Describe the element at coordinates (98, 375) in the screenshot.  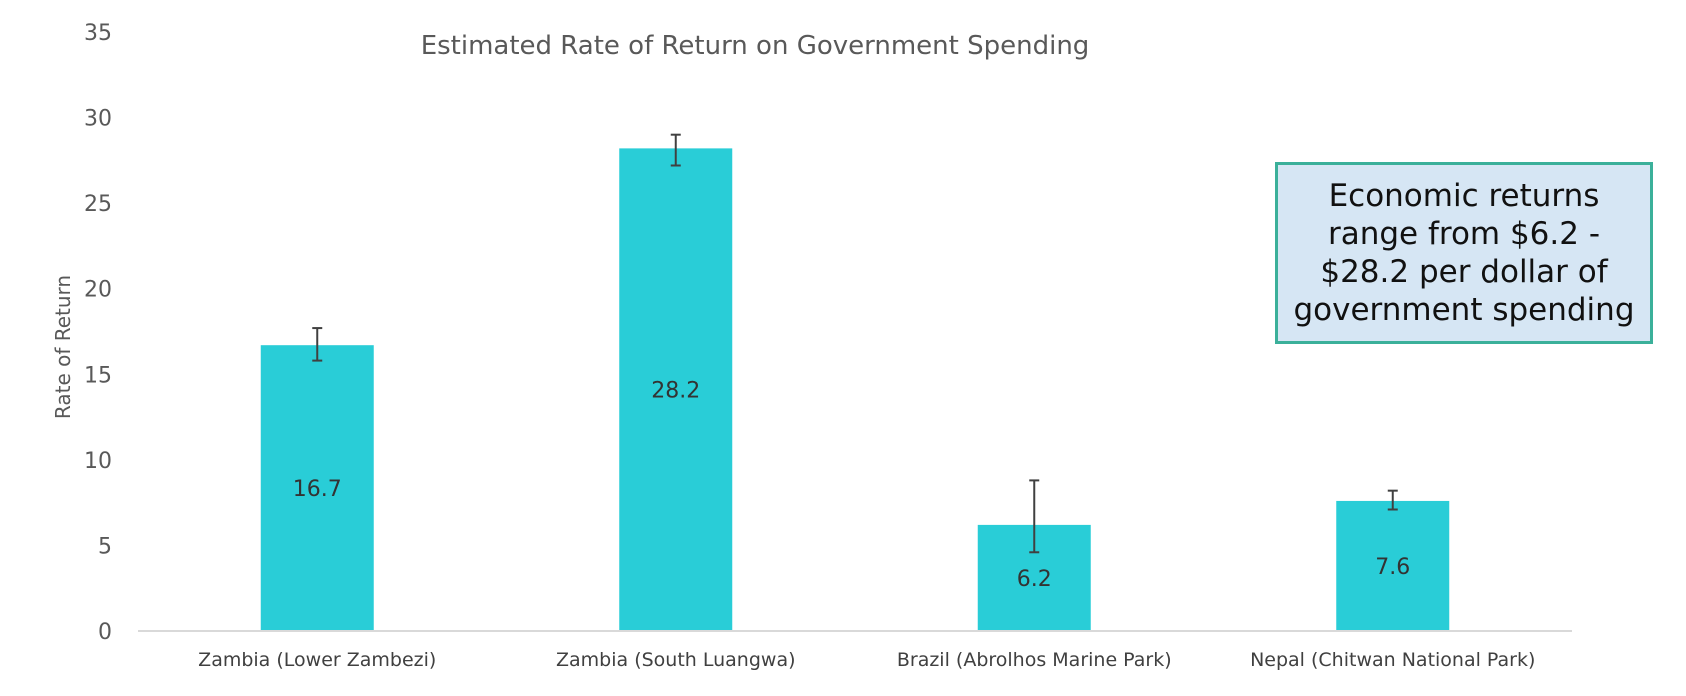
I see `y-tick-label: 15` at that location.